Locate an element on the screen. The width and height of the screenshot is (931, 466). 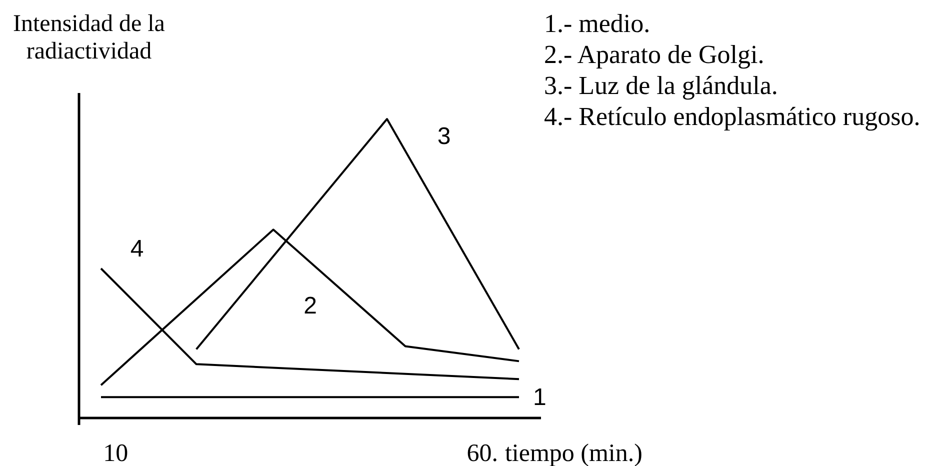
x-tick-label: 60. is located at coordinates (482, 453).